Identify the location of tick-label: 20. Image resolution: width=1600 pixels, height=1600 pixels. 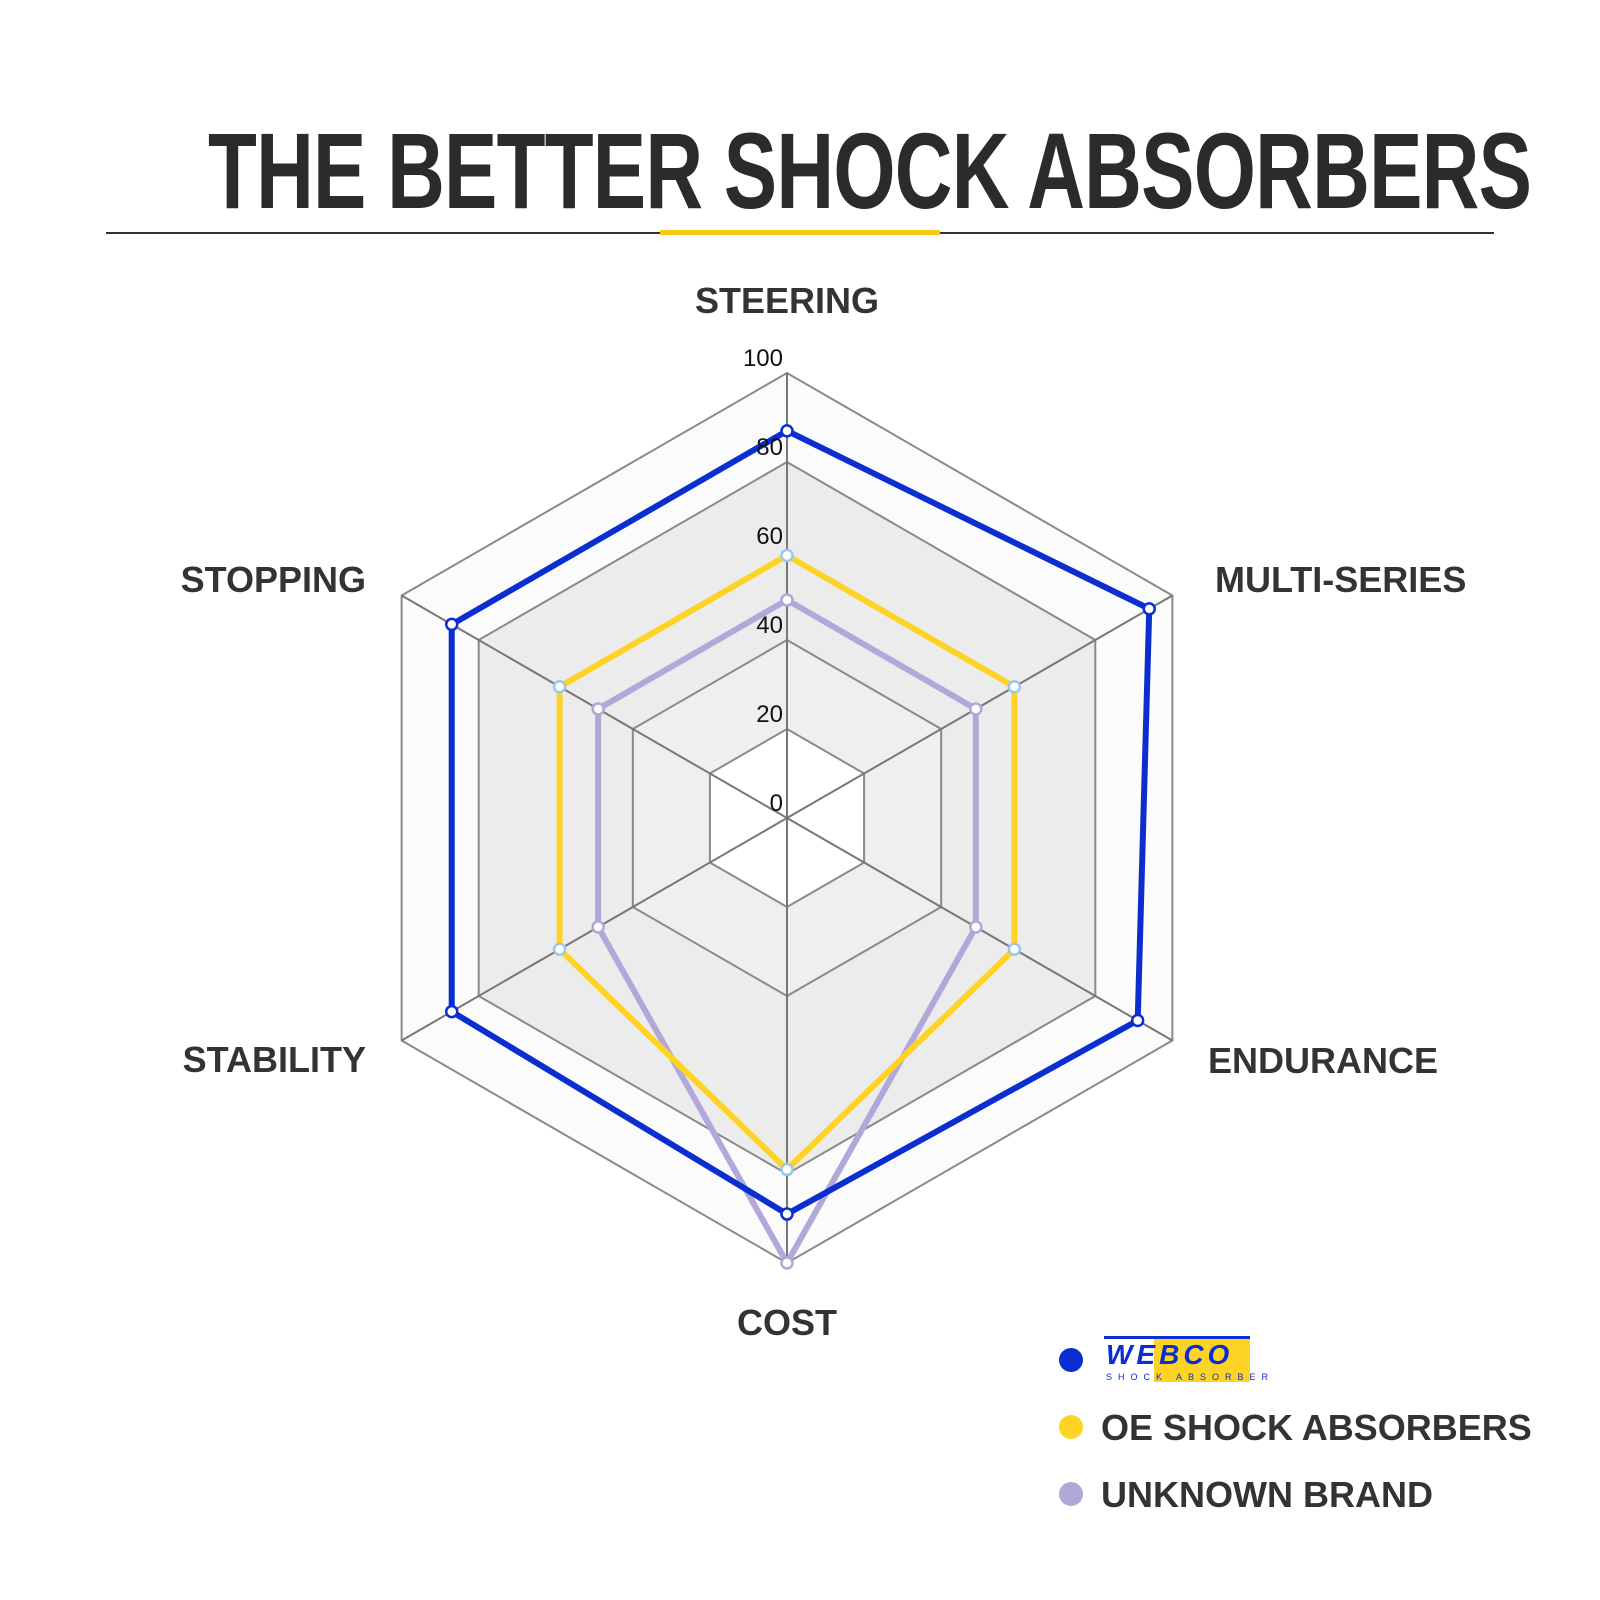
(769, 715).